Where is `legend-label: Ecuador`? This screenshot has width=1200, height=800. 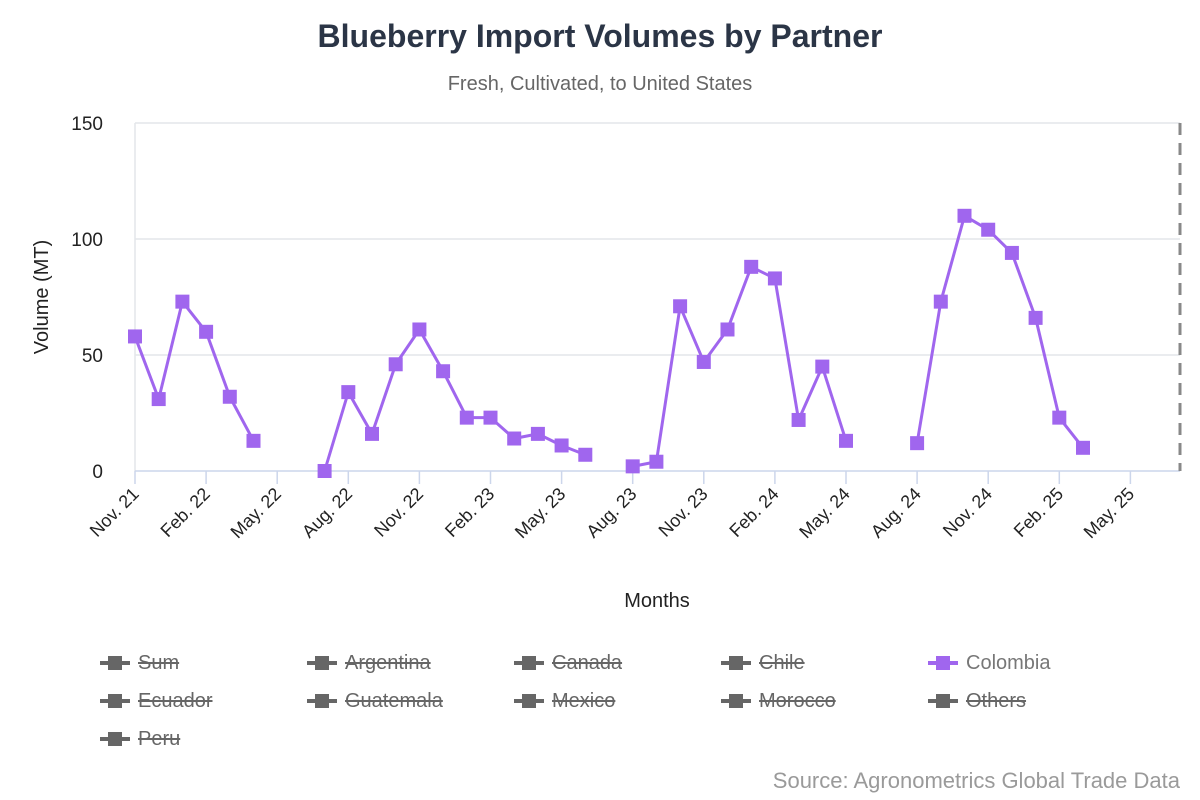
legend-label: Ecuador is located at coordinates (175, 700).